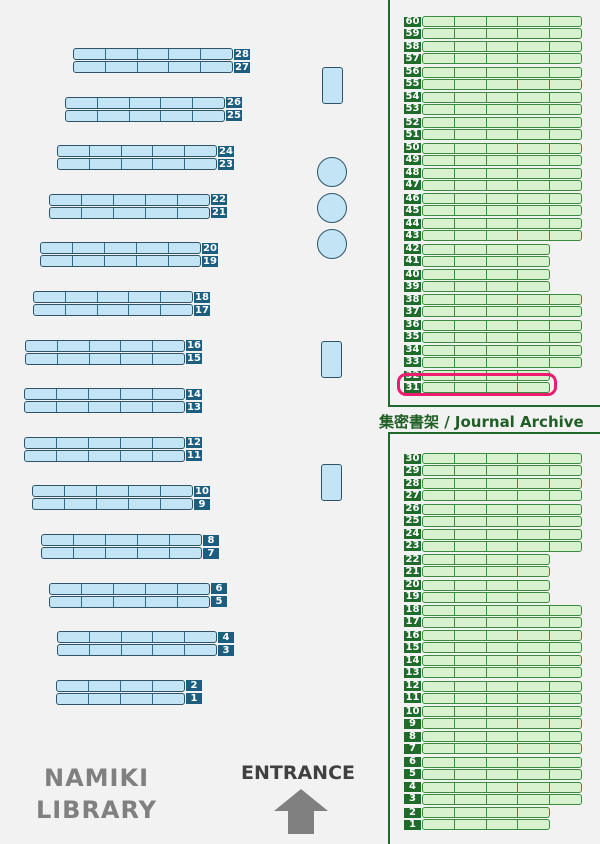 Image resolution: width=600 pixels, height=844 pixels. What do you see at coordinates (412, 311) in the screenshot?
I see `archive-shelf-number-label: 37` at bounding box center [412, 311].